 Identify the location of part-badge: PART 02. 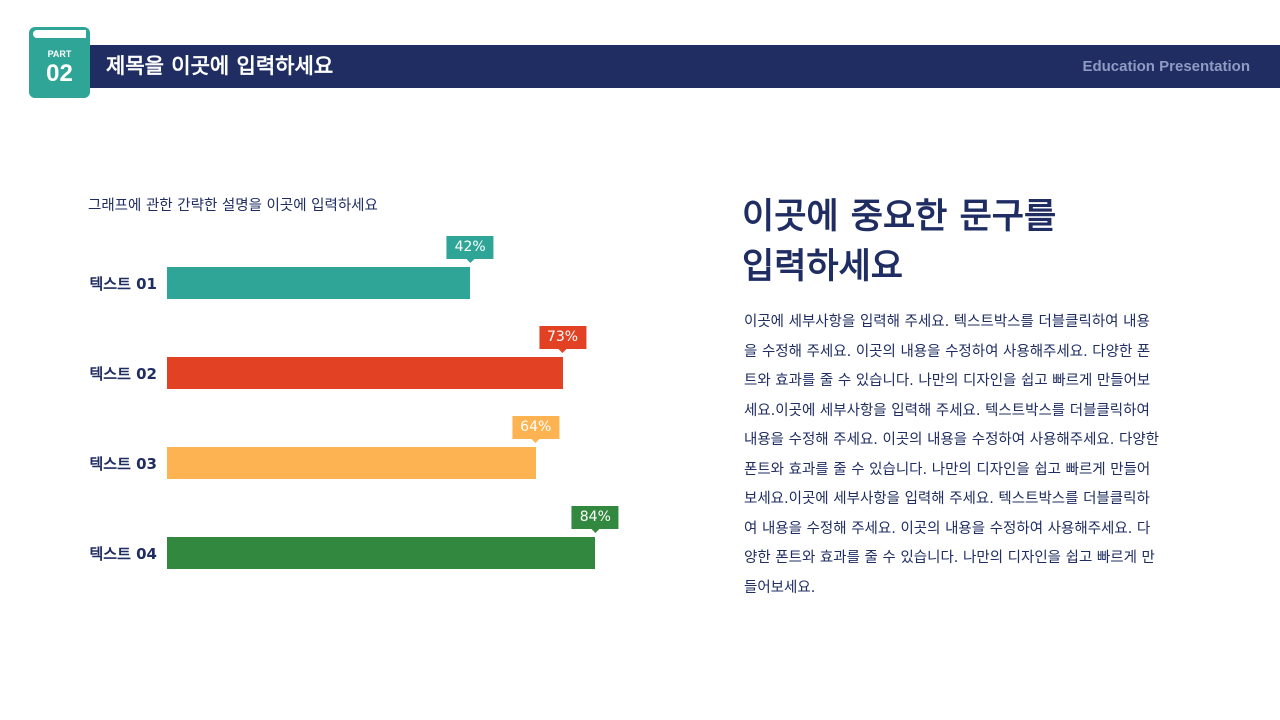
(59, 62).